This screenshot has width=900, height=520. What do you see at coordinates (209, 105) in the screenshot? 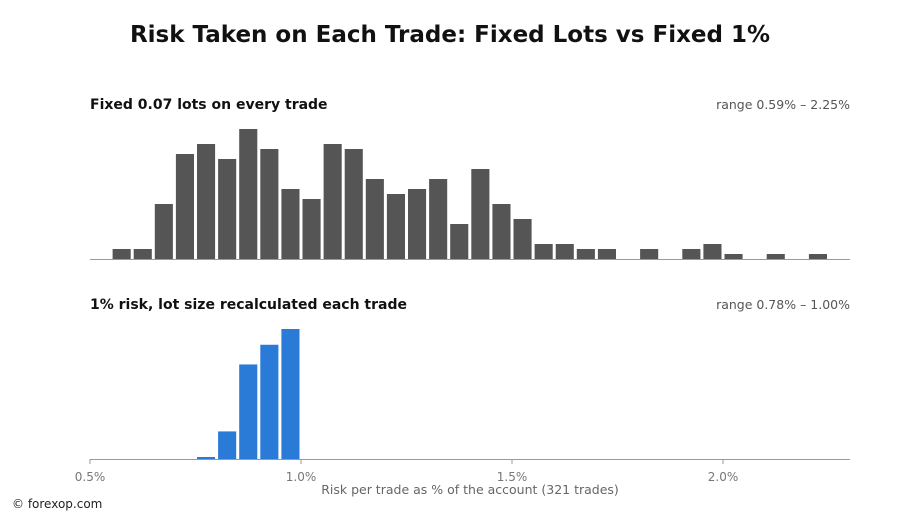
I see `panel-title: Fixed 0.07 lots on every trade` at bounding box center [209, 105].